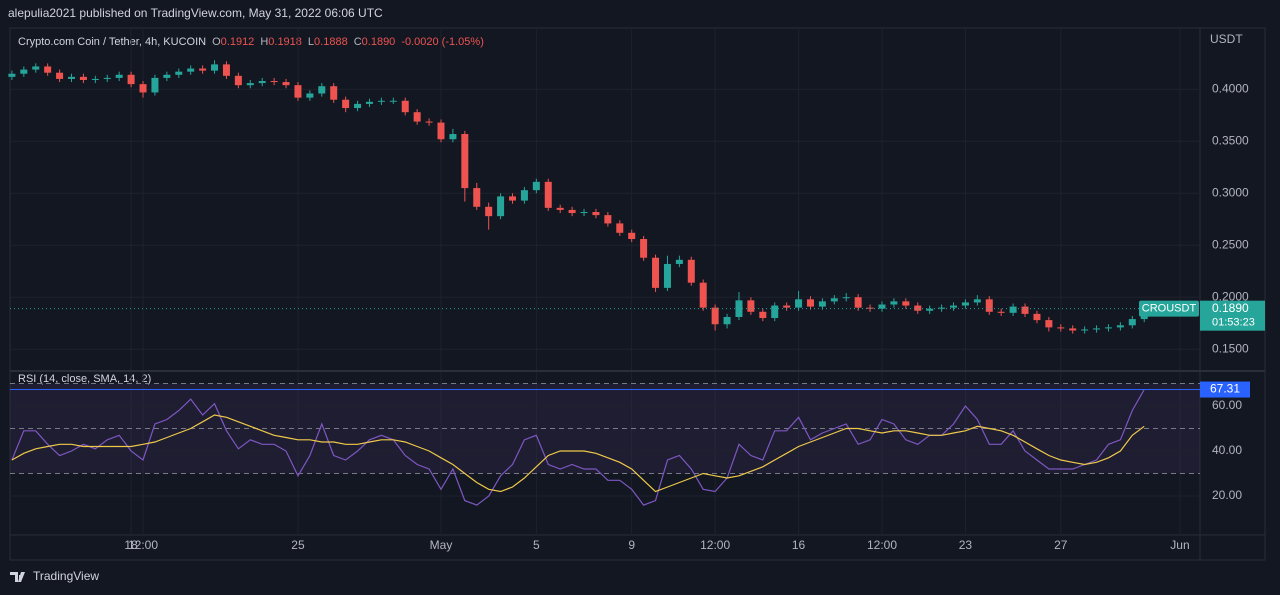  Describe the element at coordinates (1233, 323) in the screenshot. I see `countdown-text: 01:53:23` at that location.